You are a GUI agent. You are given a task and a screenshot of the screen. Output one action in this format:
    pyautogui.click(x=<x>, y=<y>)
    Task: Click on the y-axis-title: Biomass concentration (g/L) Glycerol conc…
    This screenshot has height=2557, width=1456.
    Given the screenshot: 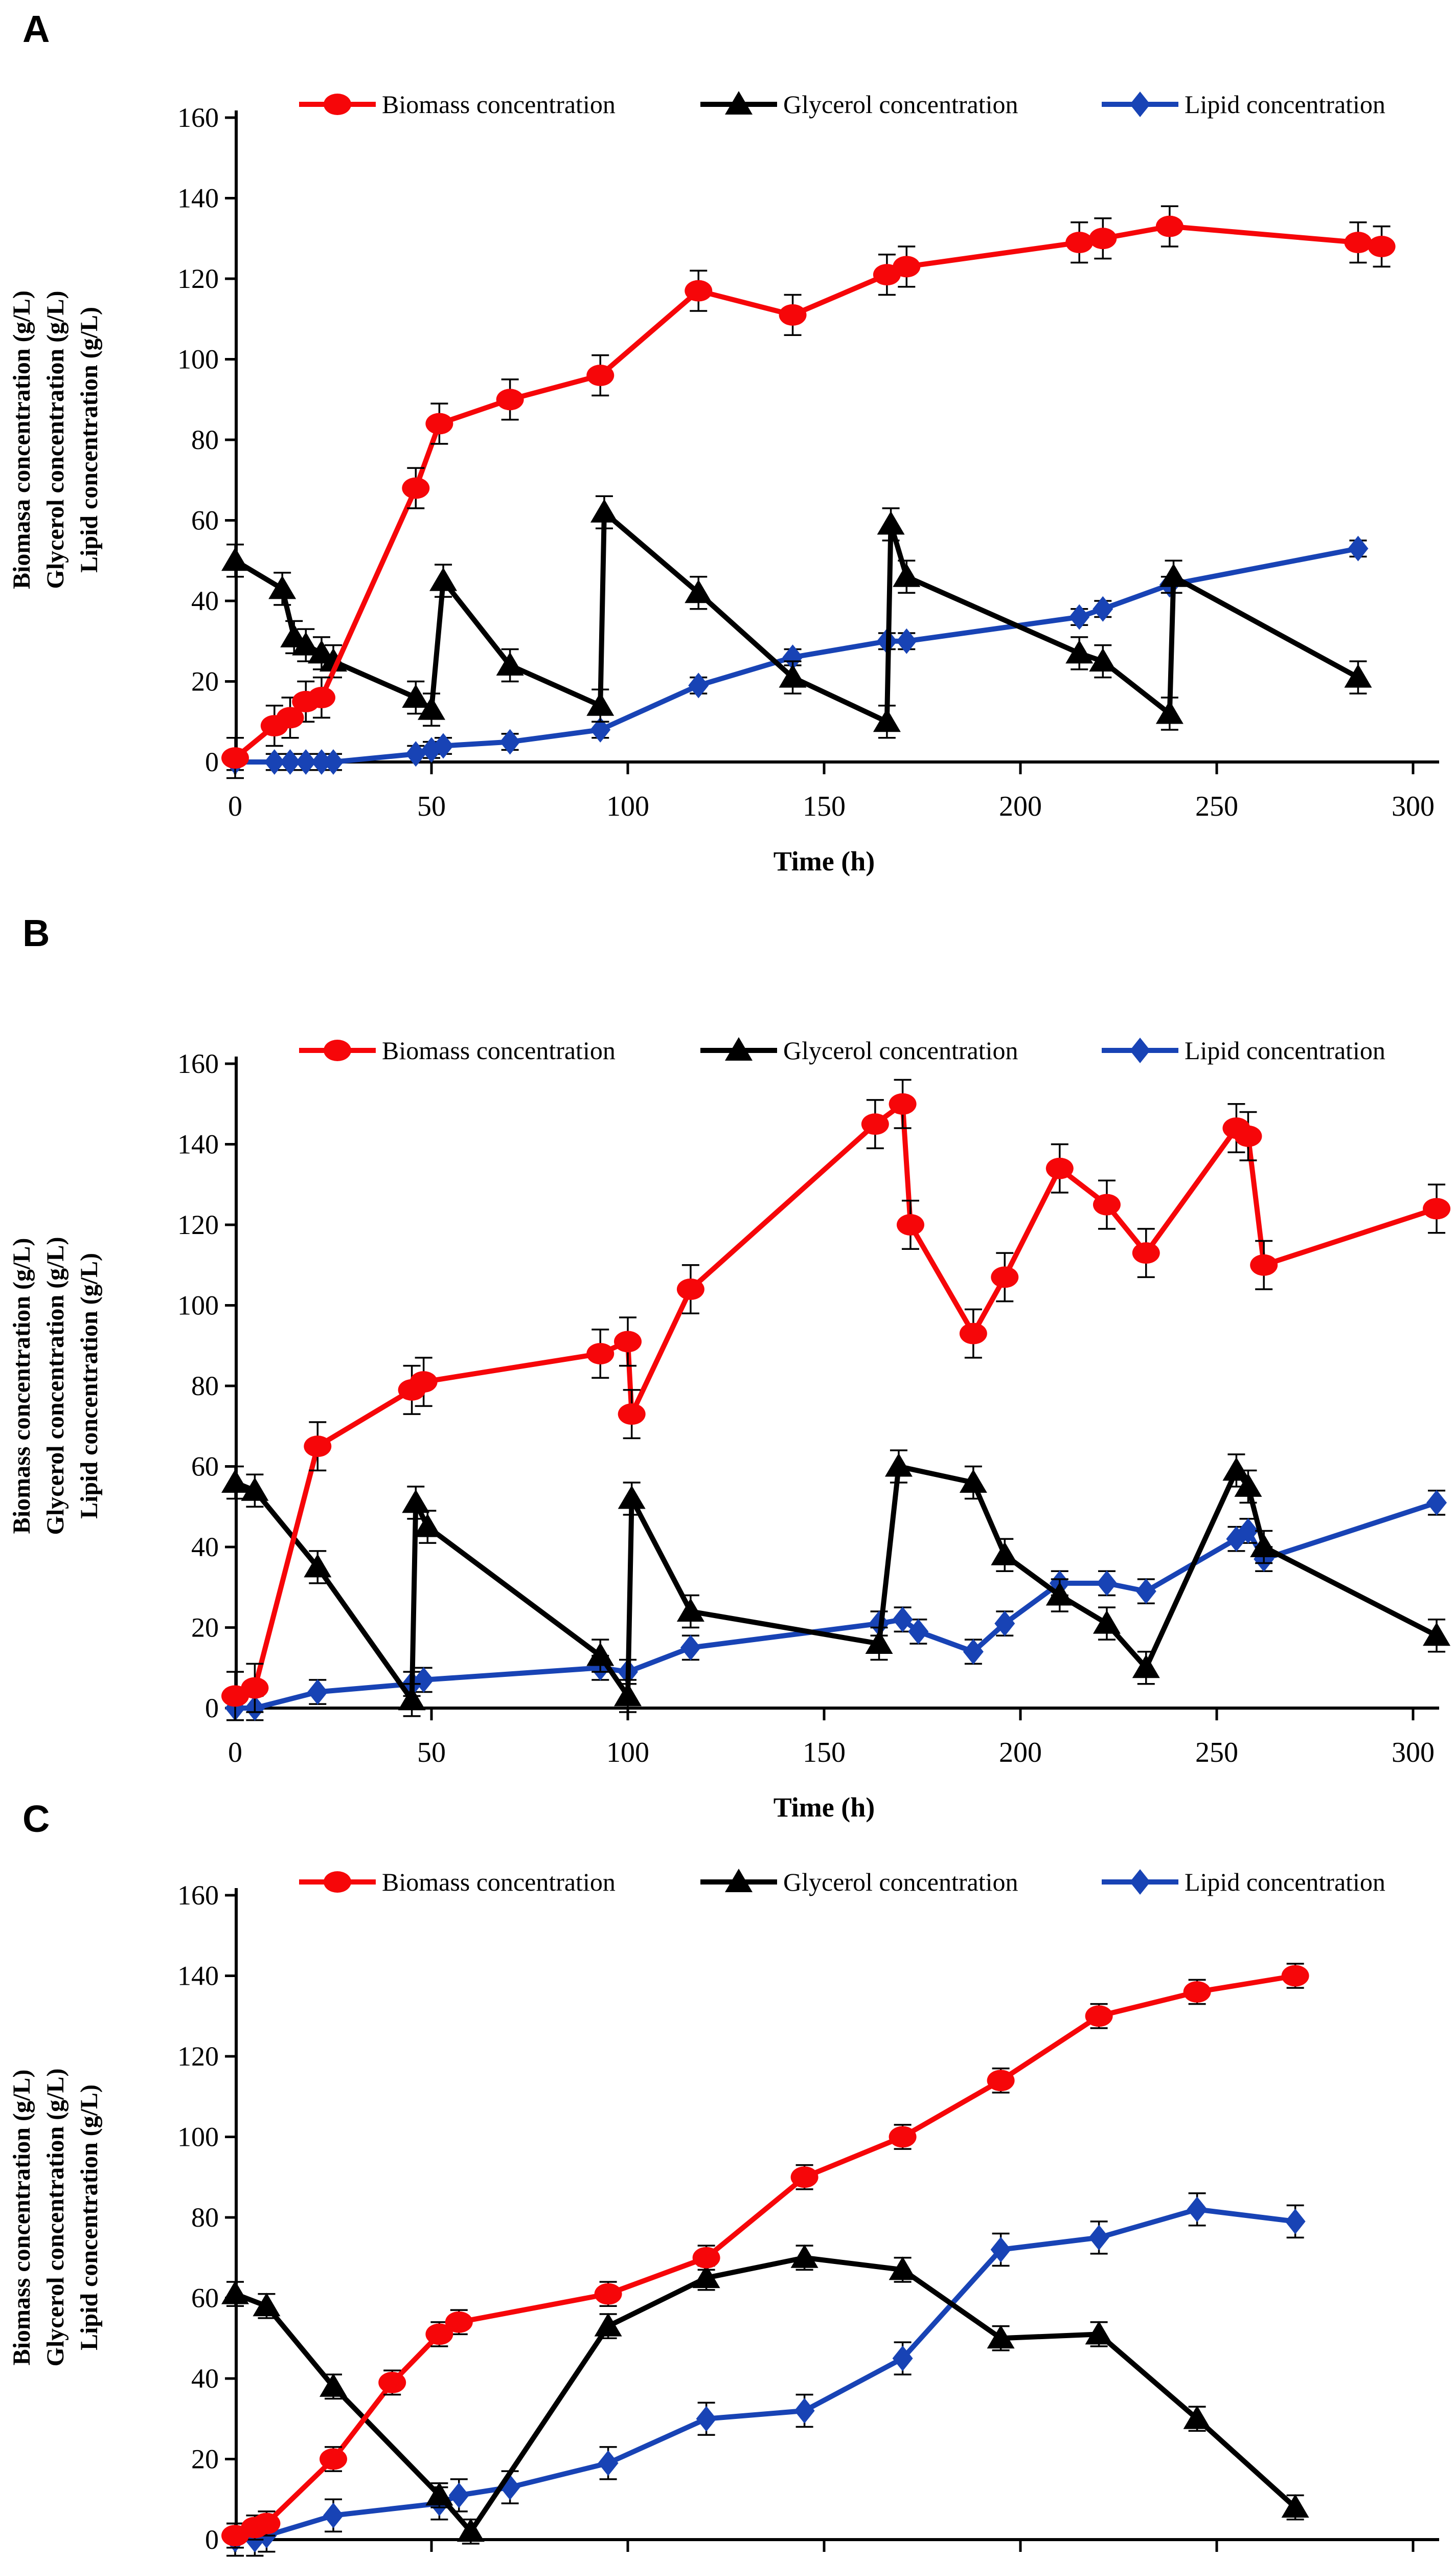 What is the action you would take?
    pyautogui.click(x=56, y=1386)
    